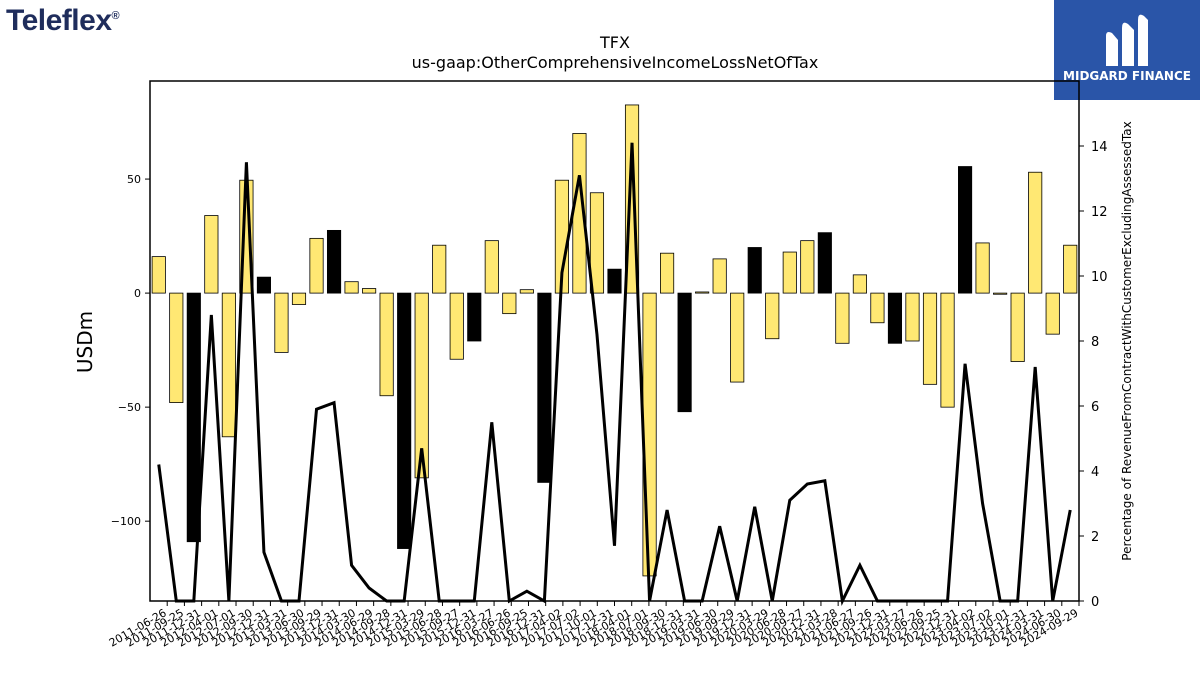 This screenshot has height=675, width=1200. I want to click on y2-axis: 0 2 4 6 8 10 12 14, so click(1093, 375).